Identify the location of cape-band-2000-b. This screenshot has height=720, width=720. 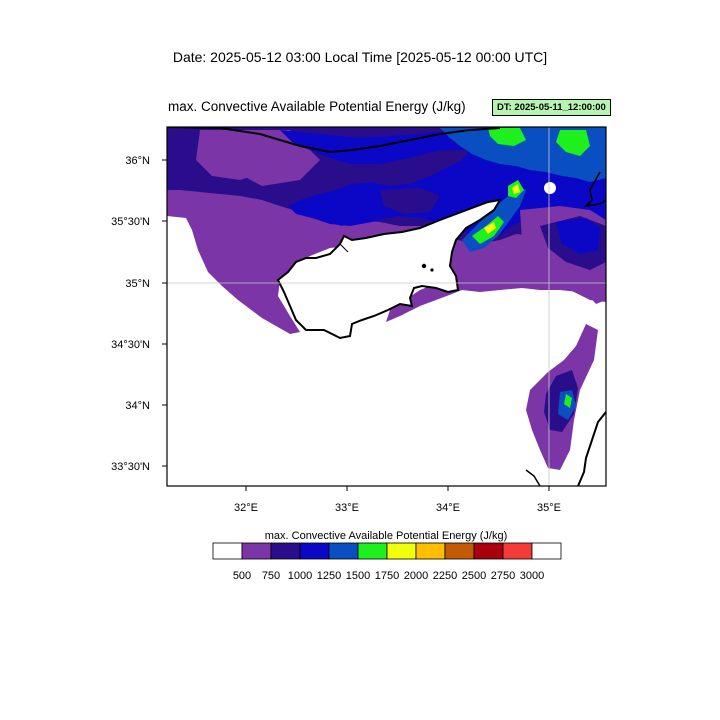
(490, 228).